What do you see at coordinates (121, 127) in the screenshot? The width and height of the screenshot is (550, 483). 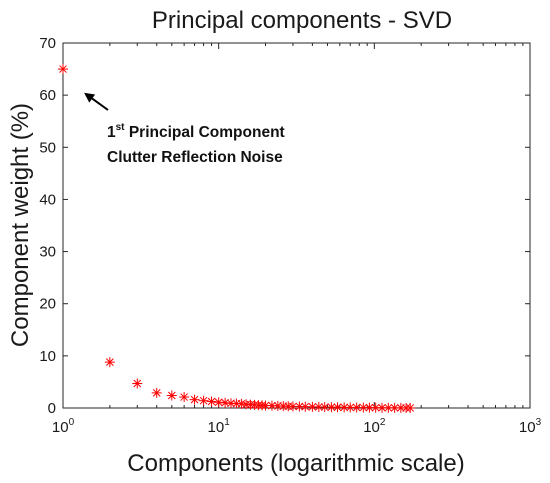 I see `annotation-line-1-sup: st` at bounding box center [121, 127].